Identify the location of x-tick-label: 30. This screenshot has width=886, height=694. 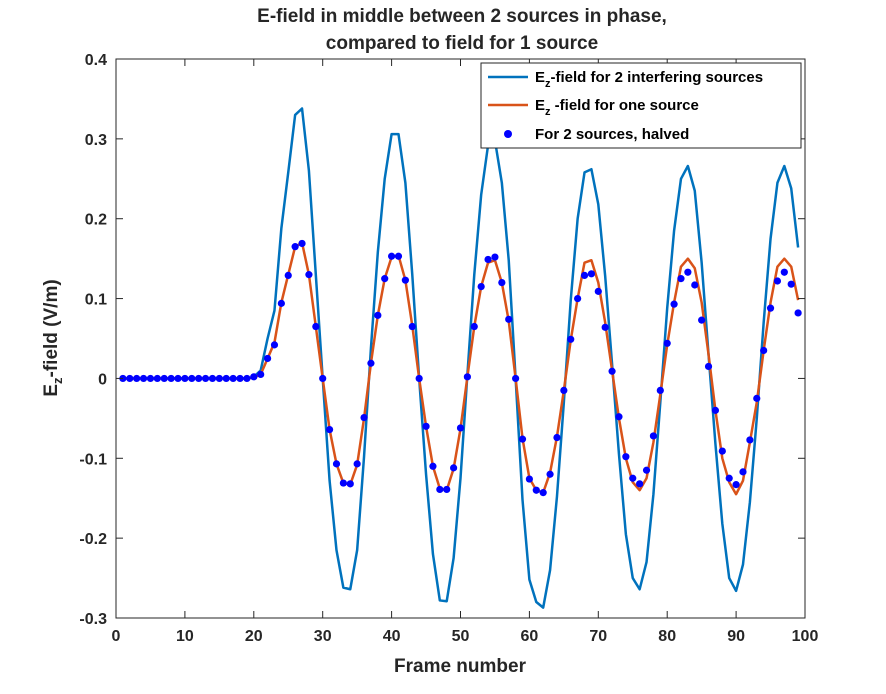
(323, 636).